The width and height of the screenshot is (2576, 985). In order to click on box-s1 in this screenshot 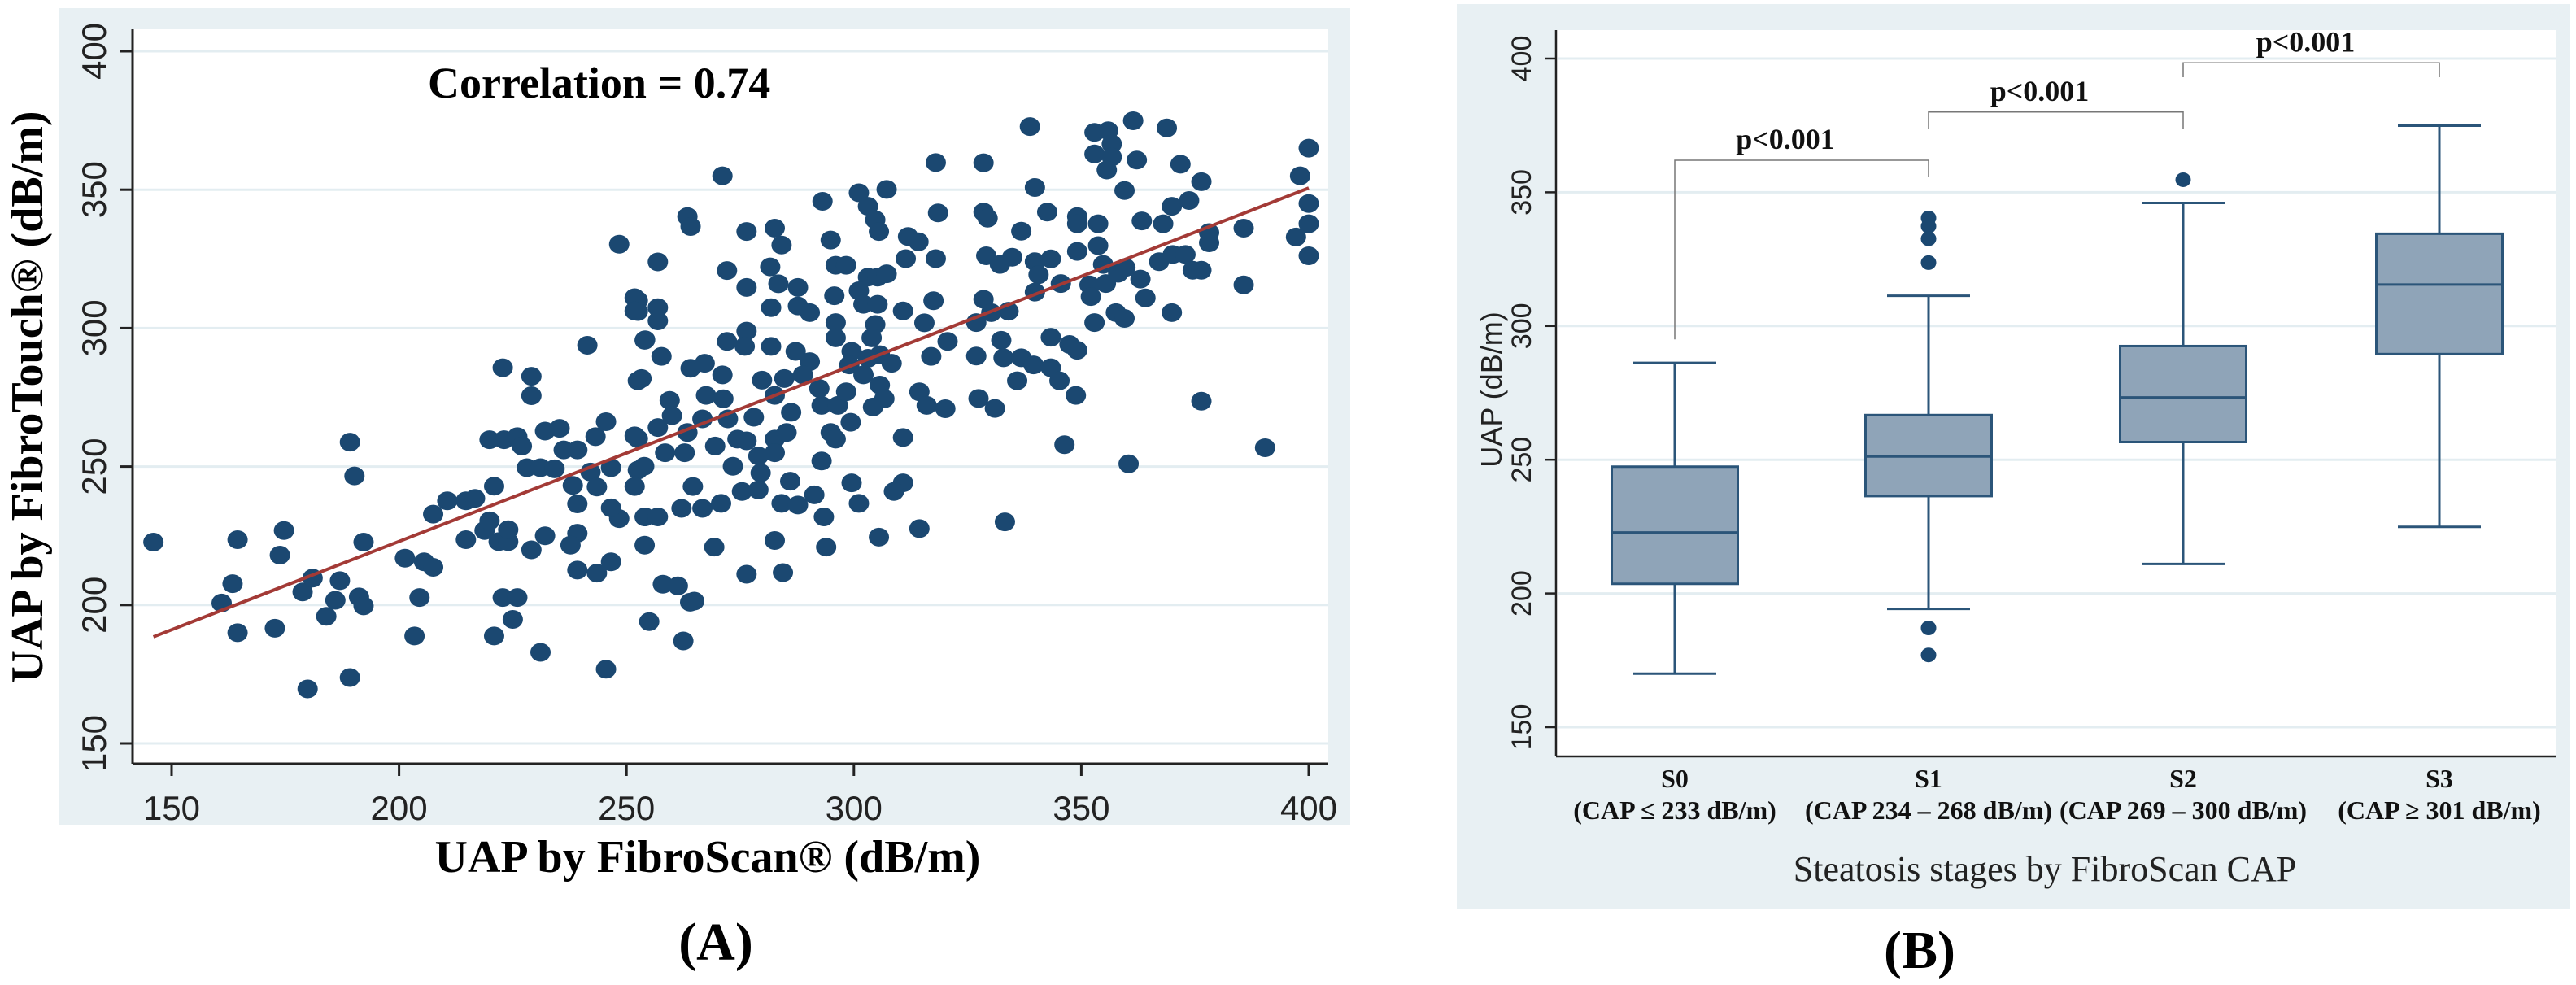, I will do `click(1928, 437)`.